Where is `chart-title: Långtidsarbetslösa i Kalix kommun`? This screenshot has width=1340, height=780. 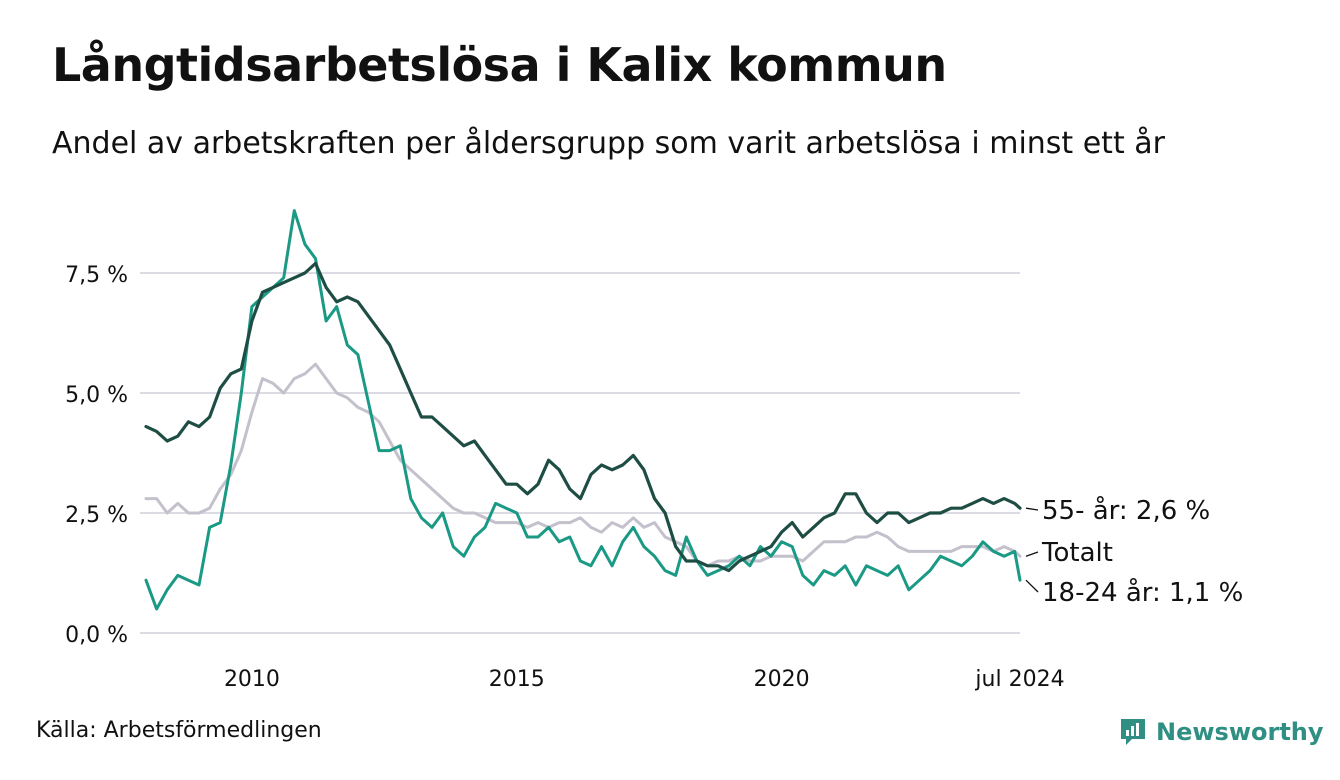 chart-title: Långtidsarbetslösa i Kalix kommun is located at coordinates (499, 65).